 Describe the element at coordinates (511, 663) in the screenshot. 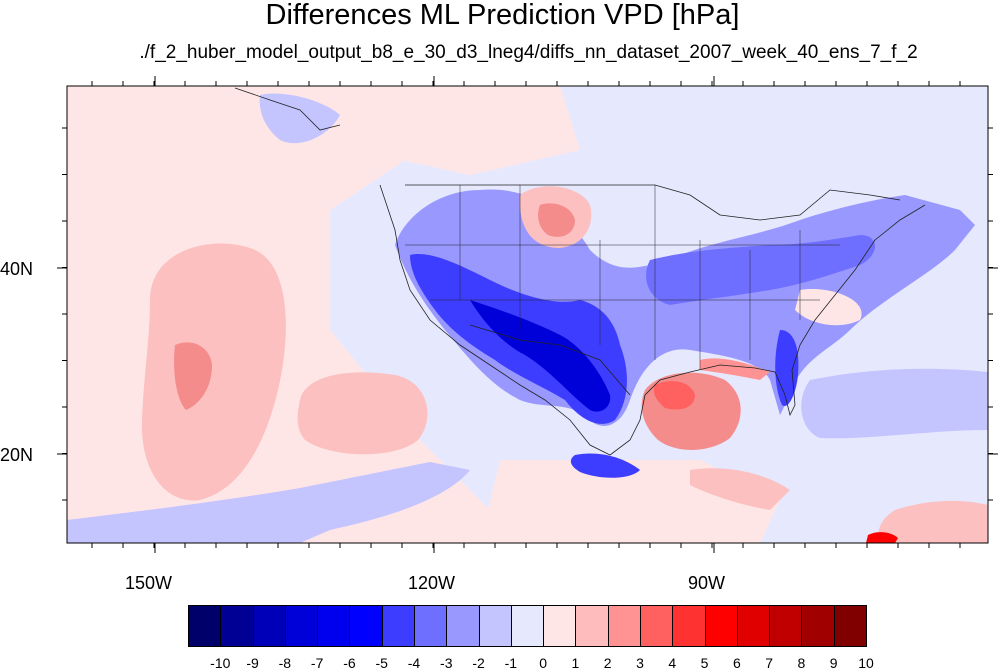

I see `colorbar-label: -1` at that location.